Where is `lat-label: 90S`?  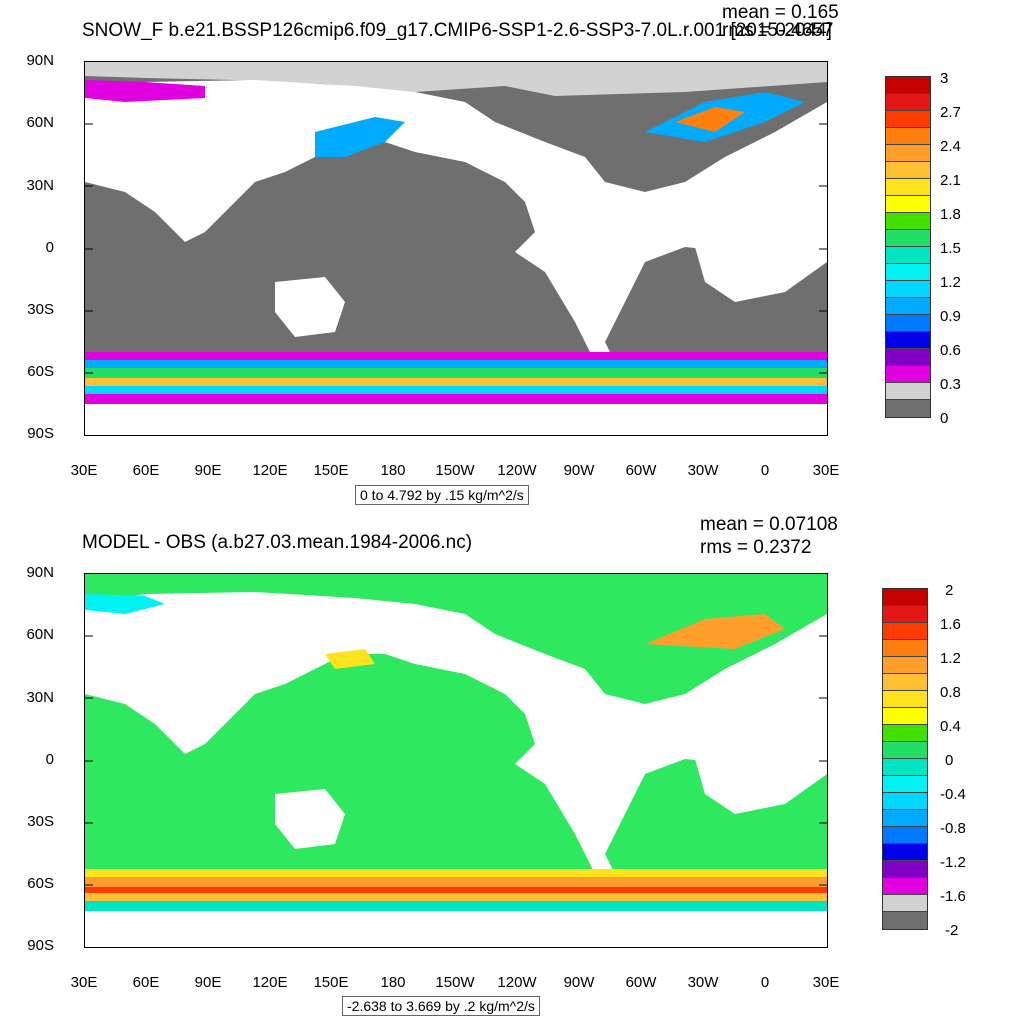 lat-label: 90S is located at coordinates (40, 945).